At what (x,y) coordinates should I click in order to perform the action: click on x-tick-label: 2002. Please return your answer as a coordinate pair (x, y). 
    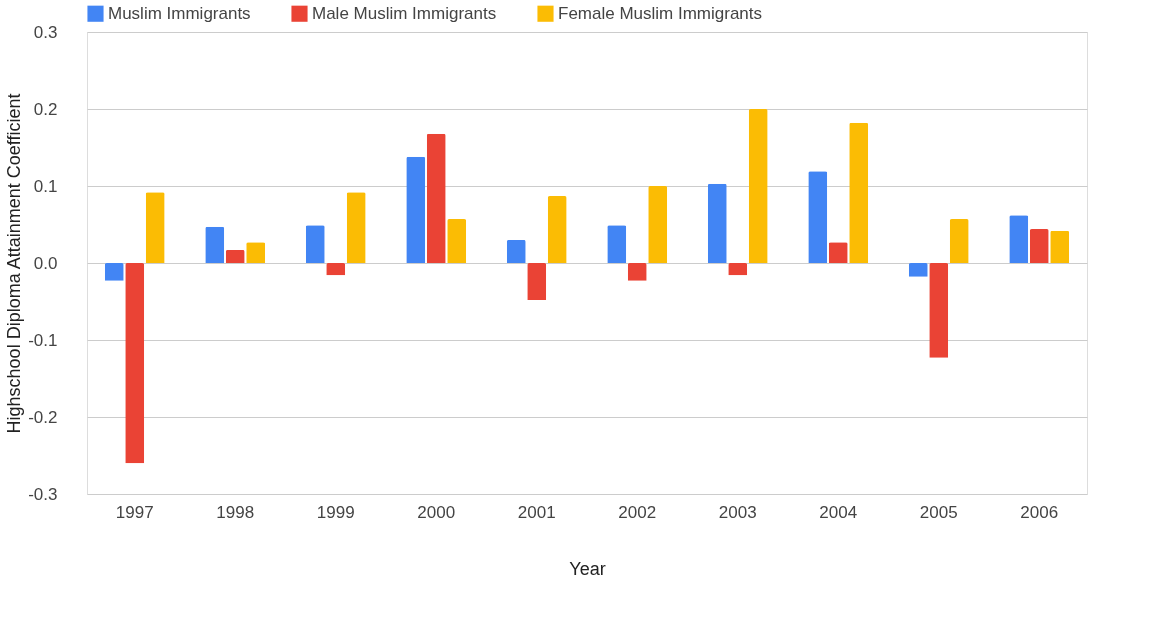
    Looking at the image, I should click on (637, 512).